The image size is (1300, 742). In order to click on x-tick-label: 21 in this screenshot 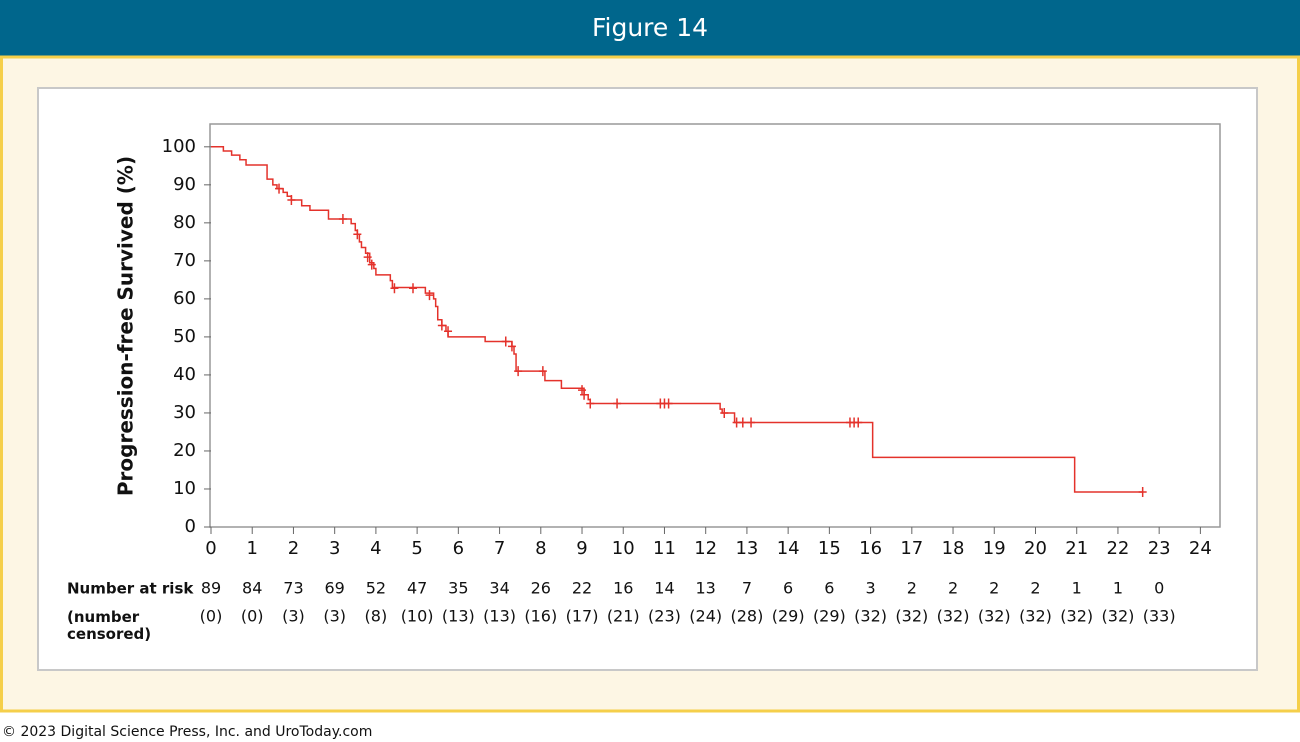, I will do `click(1076, 548)`.